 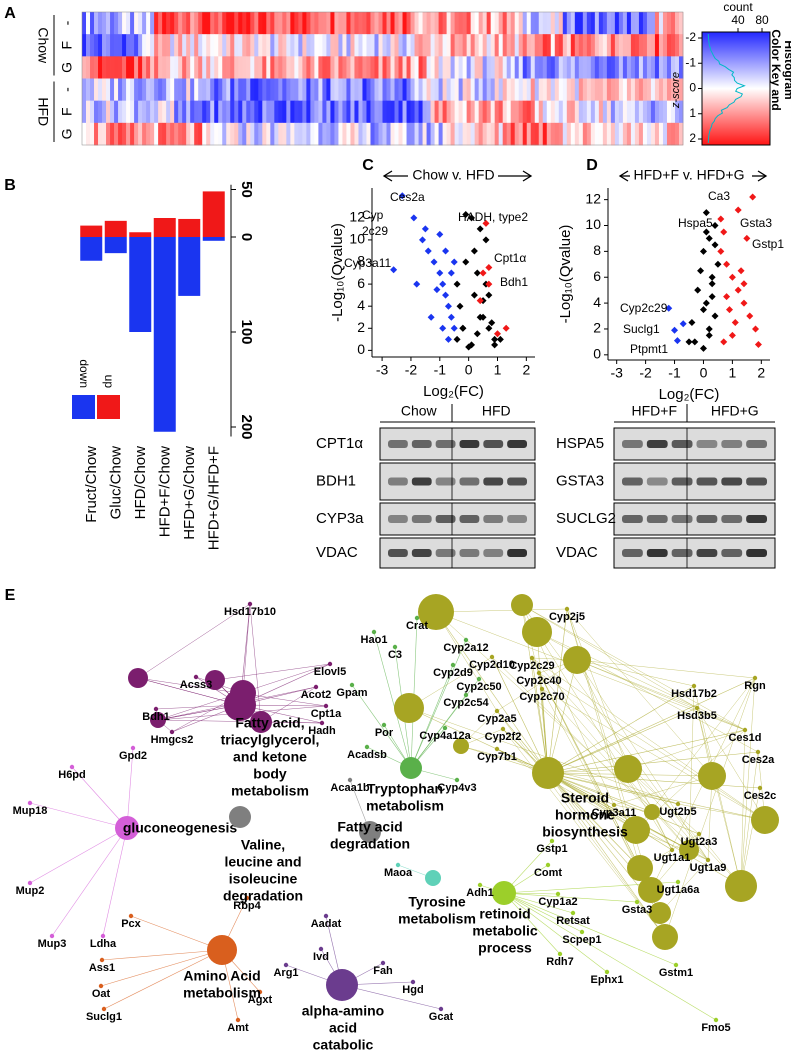 I want to click on gene-label: Cyp2c70, so click(x=541, y=697).